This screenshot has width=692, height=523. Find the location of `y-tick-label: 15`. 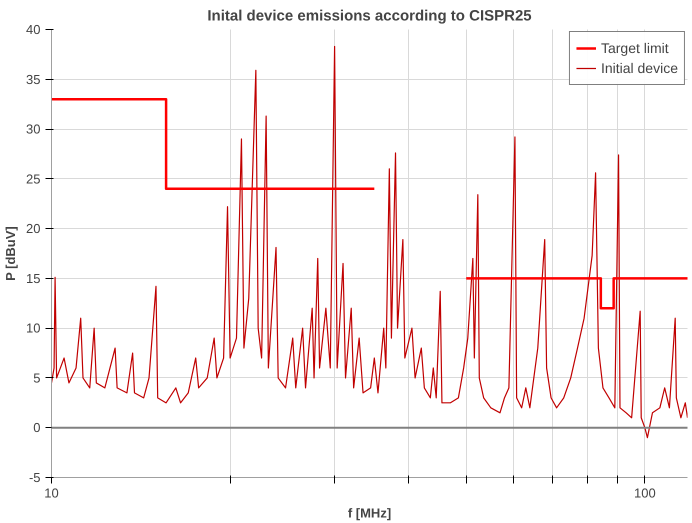

y-tick-label: 15 is located at coordinates (33, 278).